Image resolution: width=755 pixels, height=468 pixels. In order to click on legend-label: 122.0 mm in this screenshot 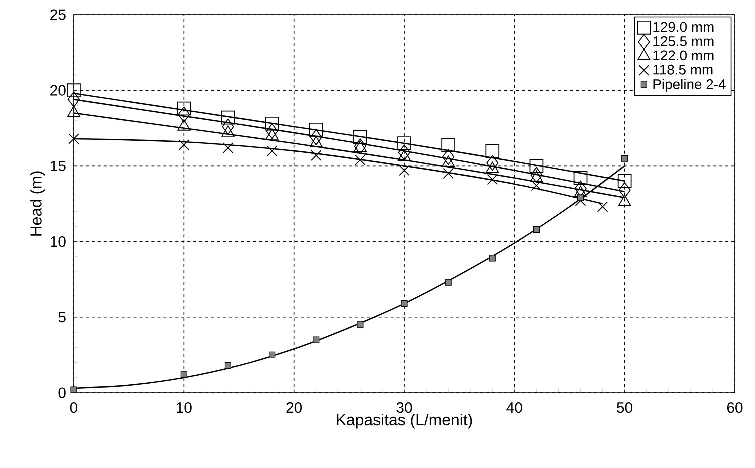, I will do `click(684, 55)`.